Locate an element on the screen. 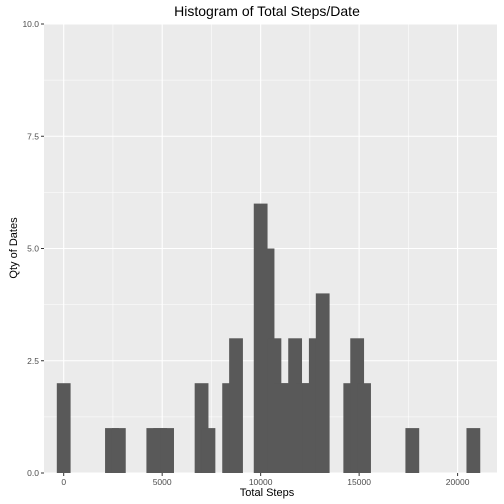  y-axis: 0.0 2.5 5.0 7.5 10.0 is located at coordinates (33, 248).